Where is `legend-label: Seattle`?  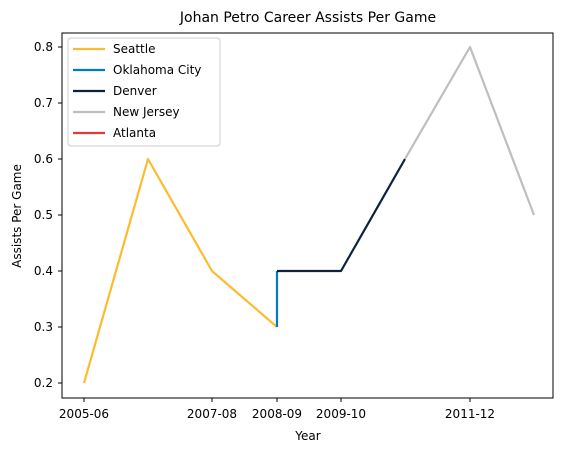 legend-label: Seattle is located at coordinates (134, 49).